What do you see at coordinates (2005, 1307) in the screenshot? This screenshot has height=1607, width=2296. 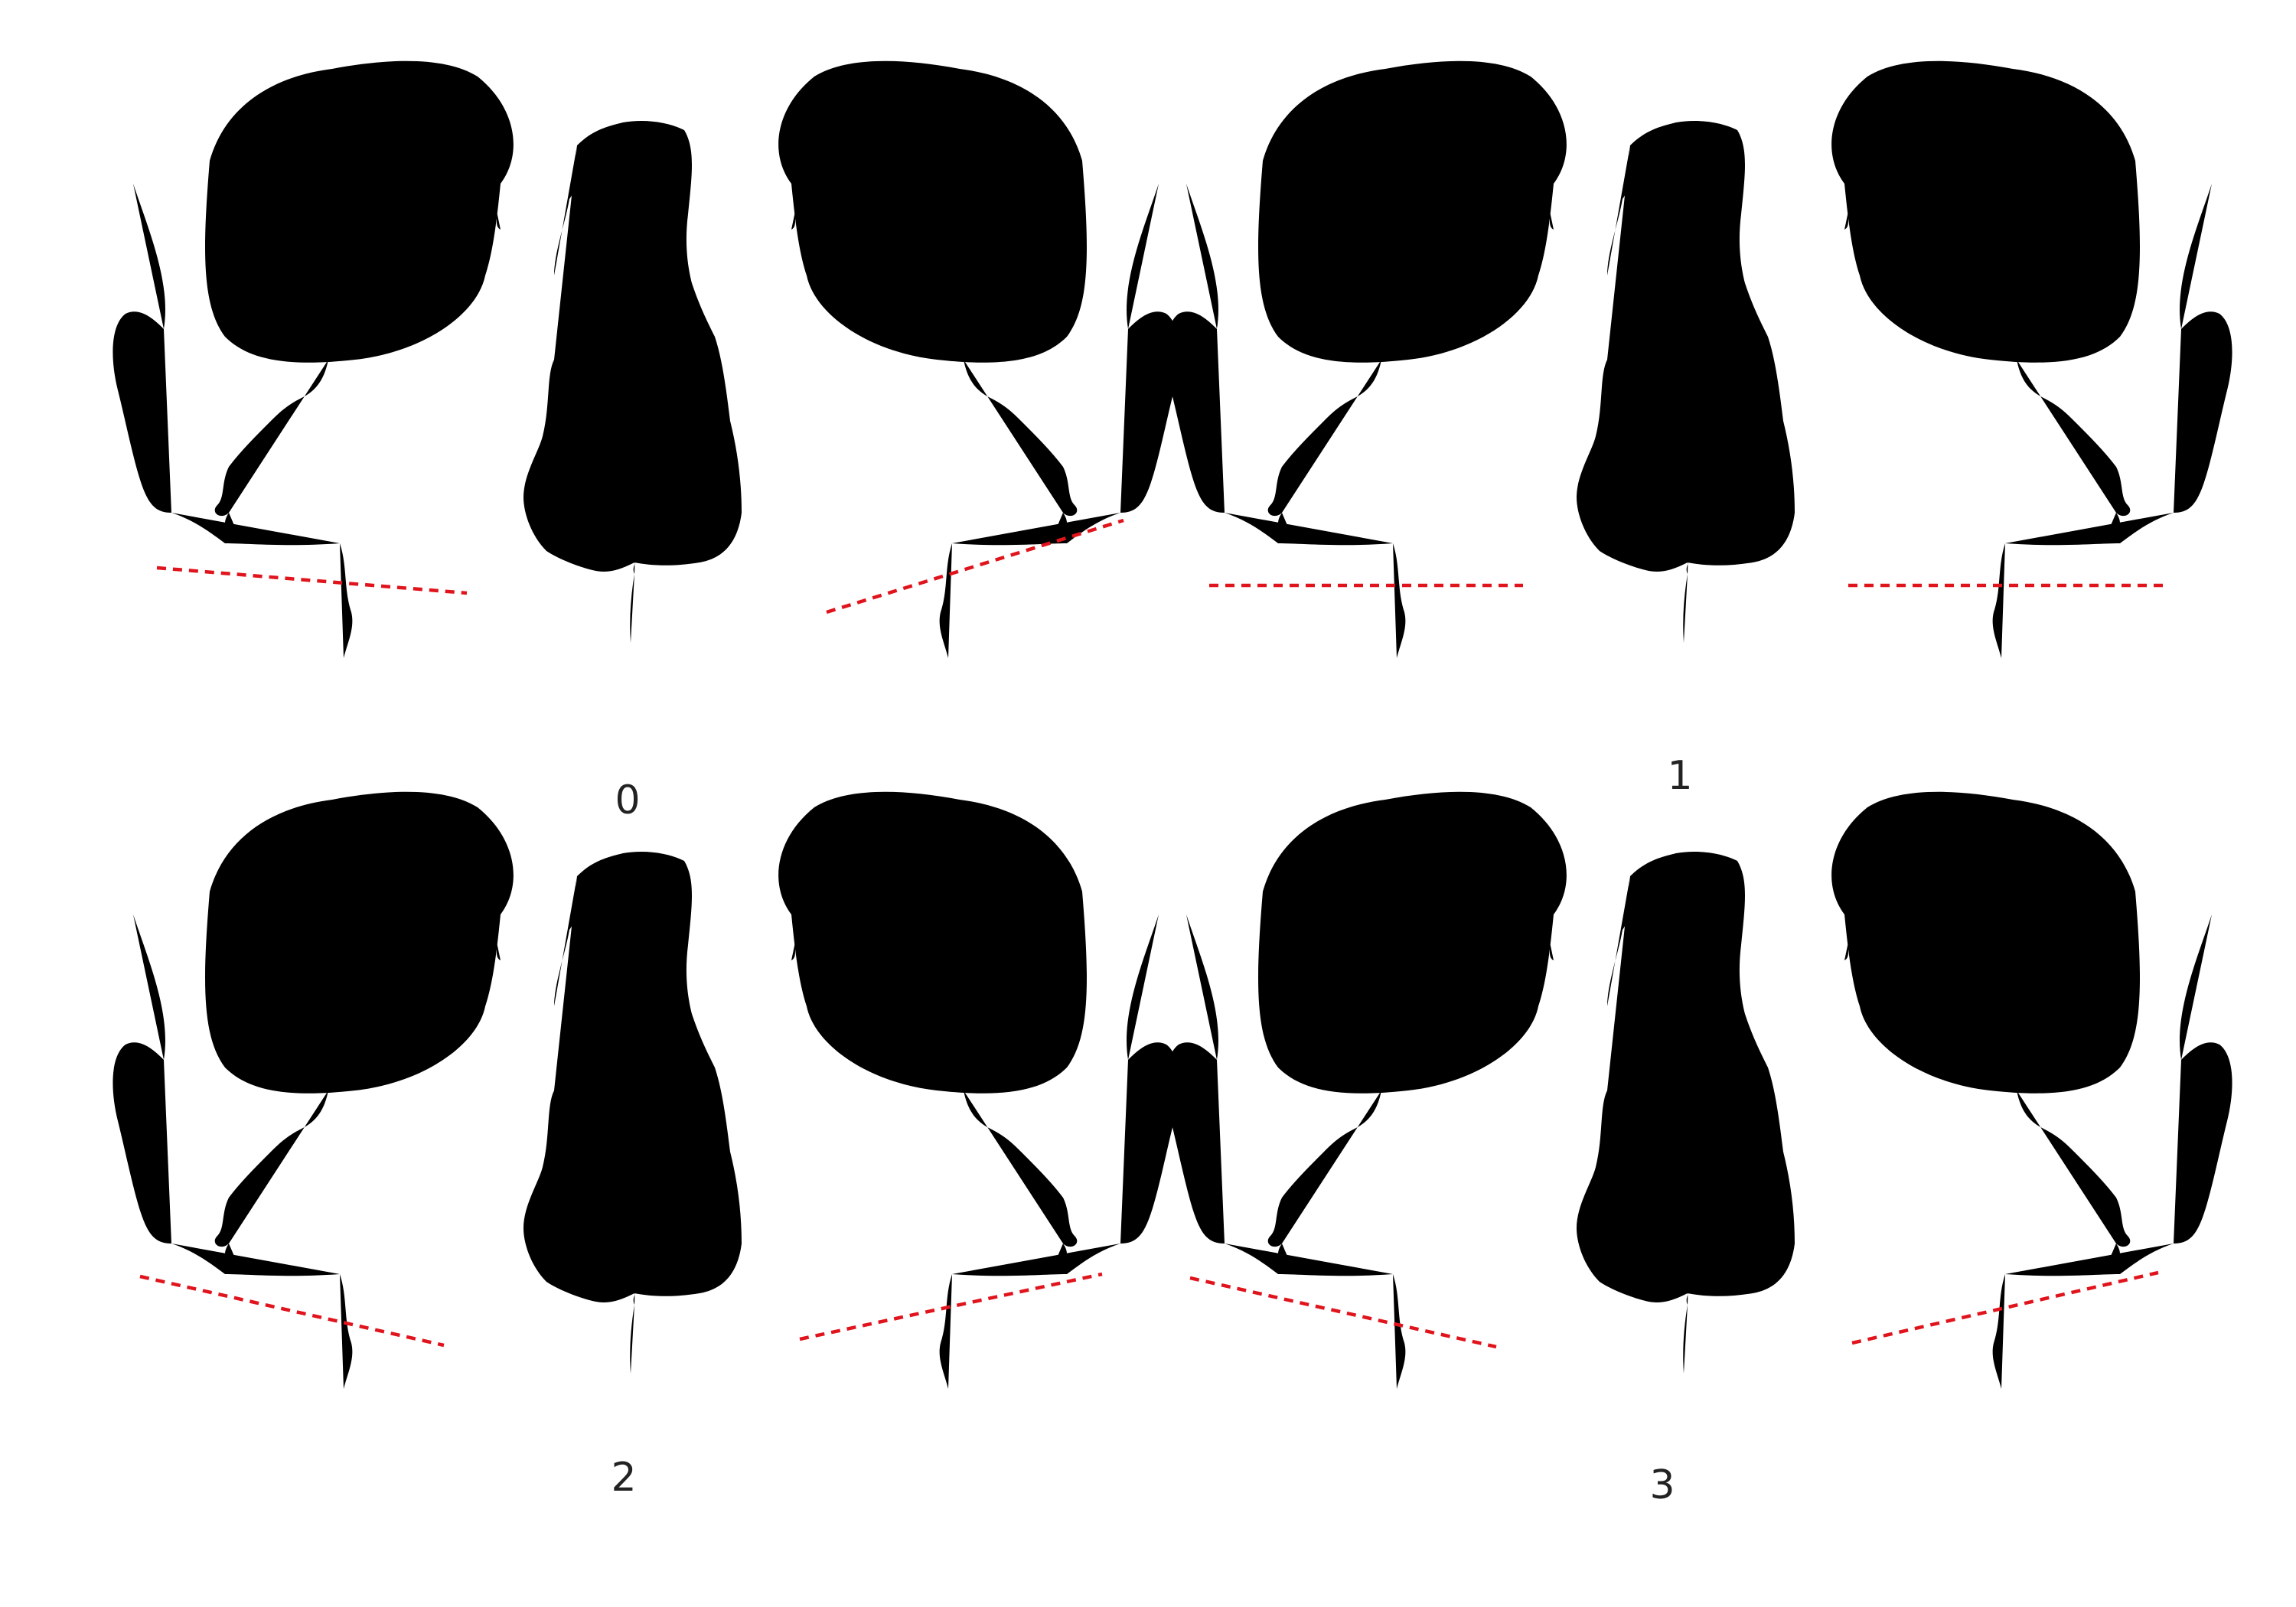 I see `reference-line-3-right` at bounding box center [2005, 1307].